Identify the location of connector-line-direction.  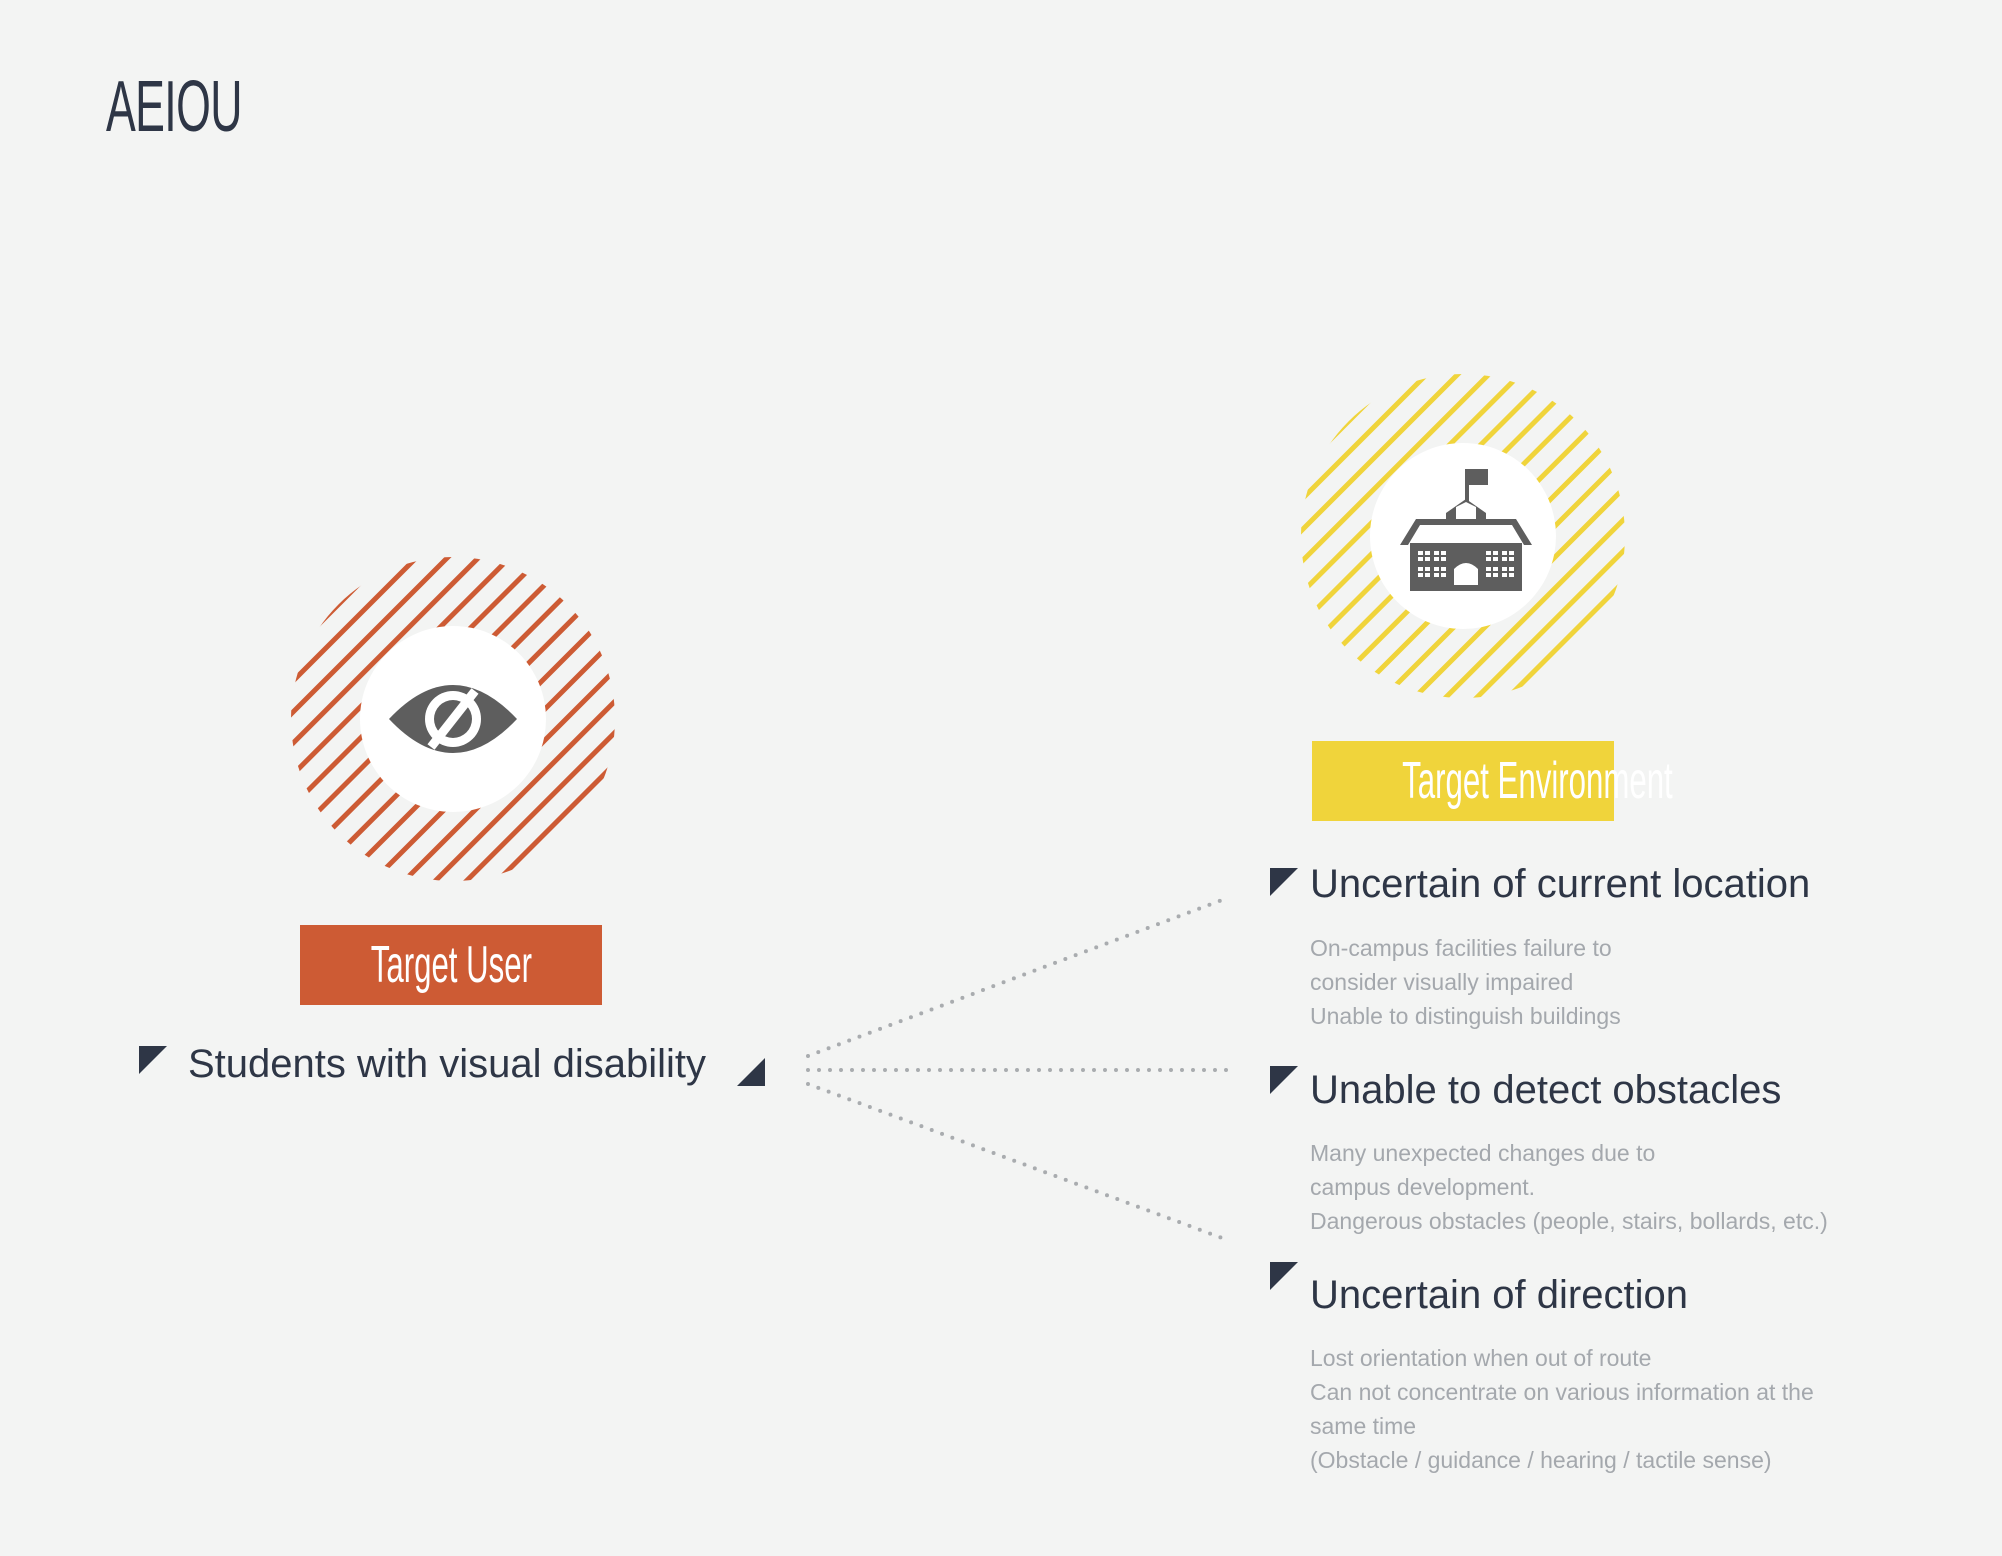
(1015, 1161).